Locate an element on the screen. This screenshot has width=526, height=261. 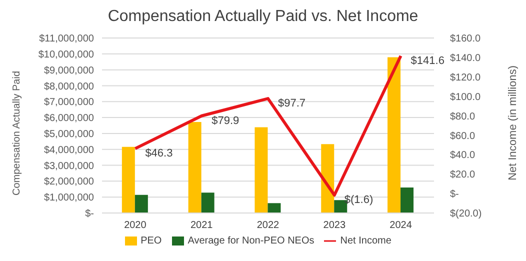
legend-label: Average for Non-PEO NEOs is located at coordinates (251, 241).